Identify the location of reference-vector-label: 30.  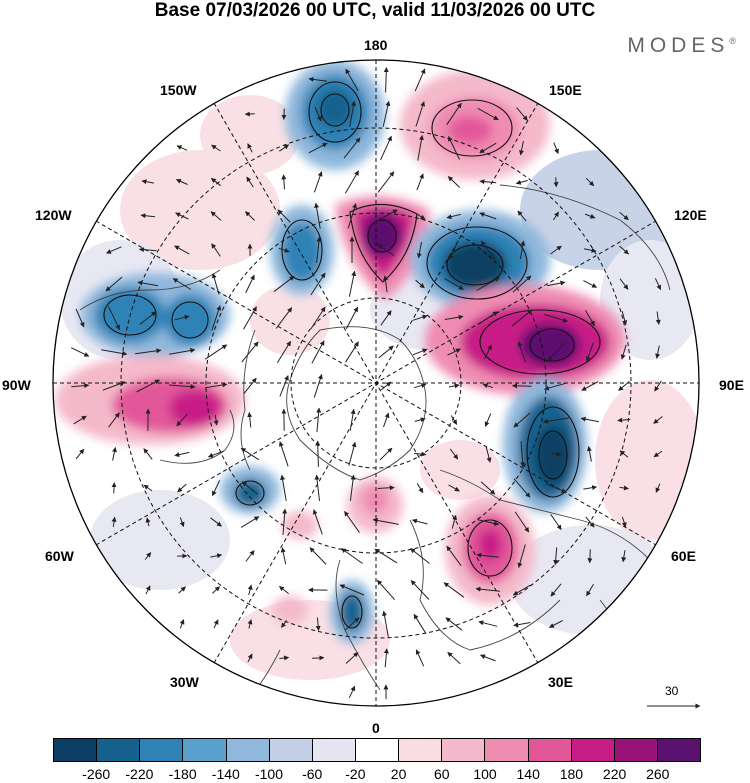
(672, 691).